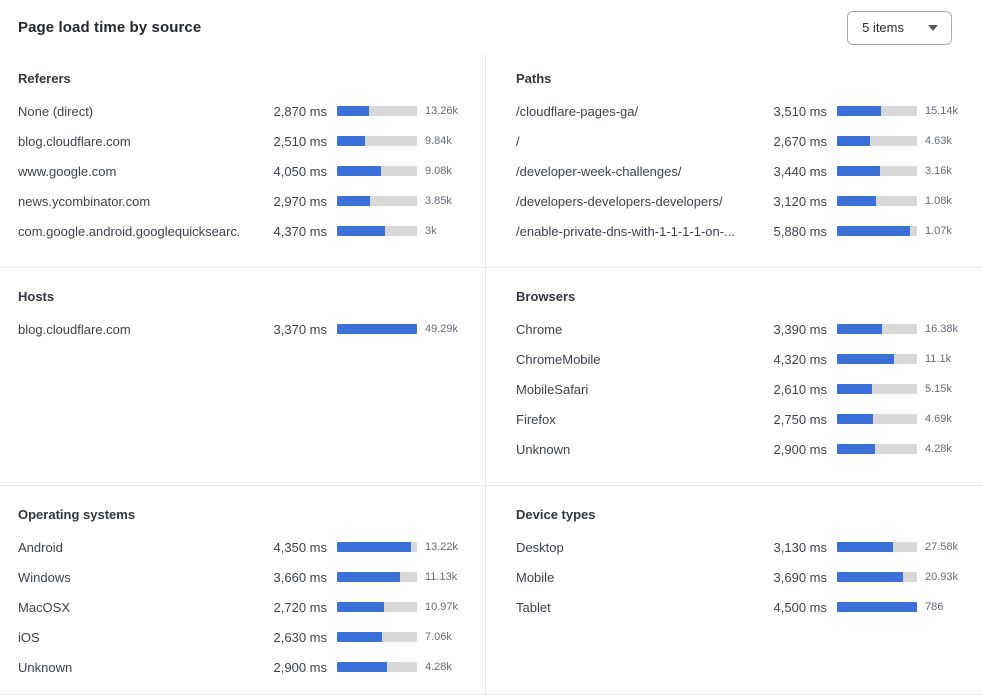 The height and width of the screenshot is (695, 982). I want to click on panel-title-device-types: Device types, so click(556, 514).